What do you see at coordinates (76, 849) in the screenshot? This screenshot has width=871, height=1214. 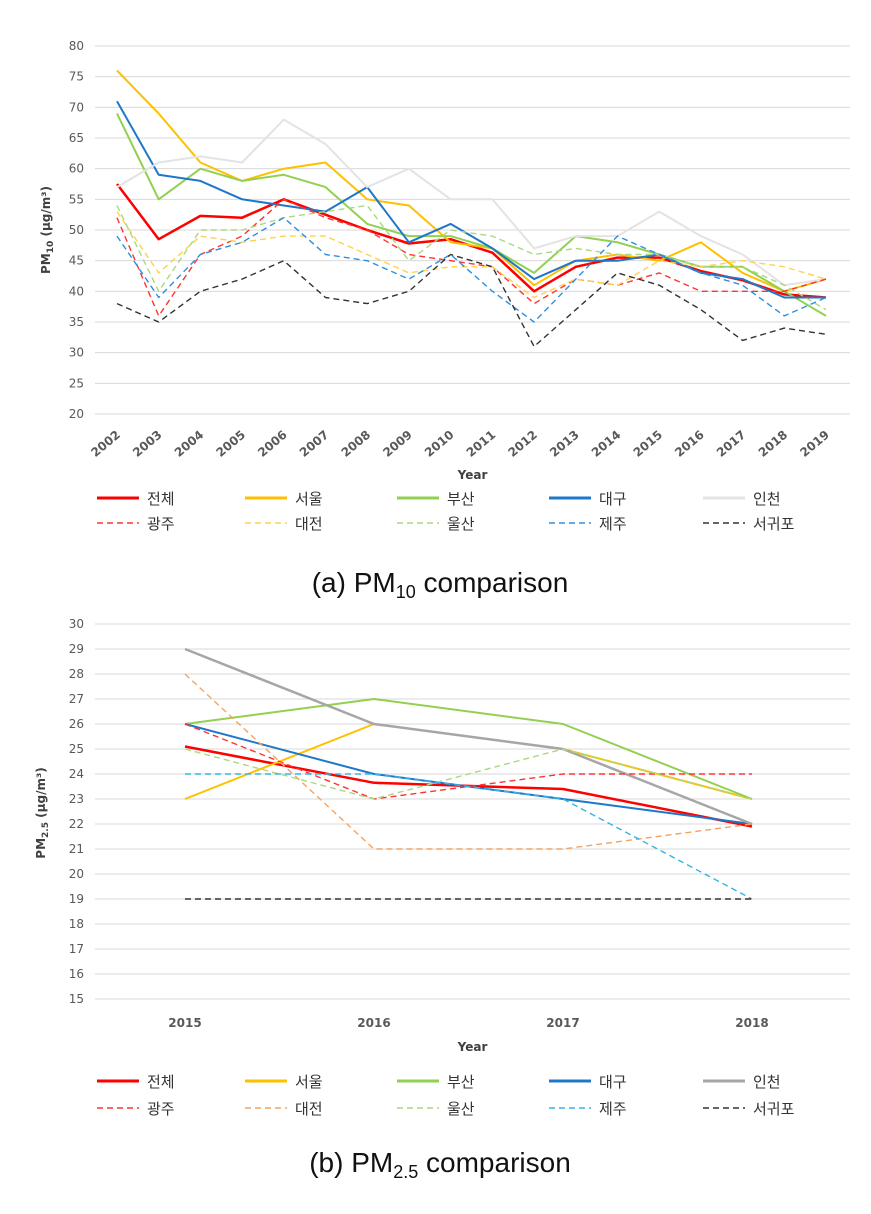 I see `y-tick-label: 21` at bounding box center [76, 849].